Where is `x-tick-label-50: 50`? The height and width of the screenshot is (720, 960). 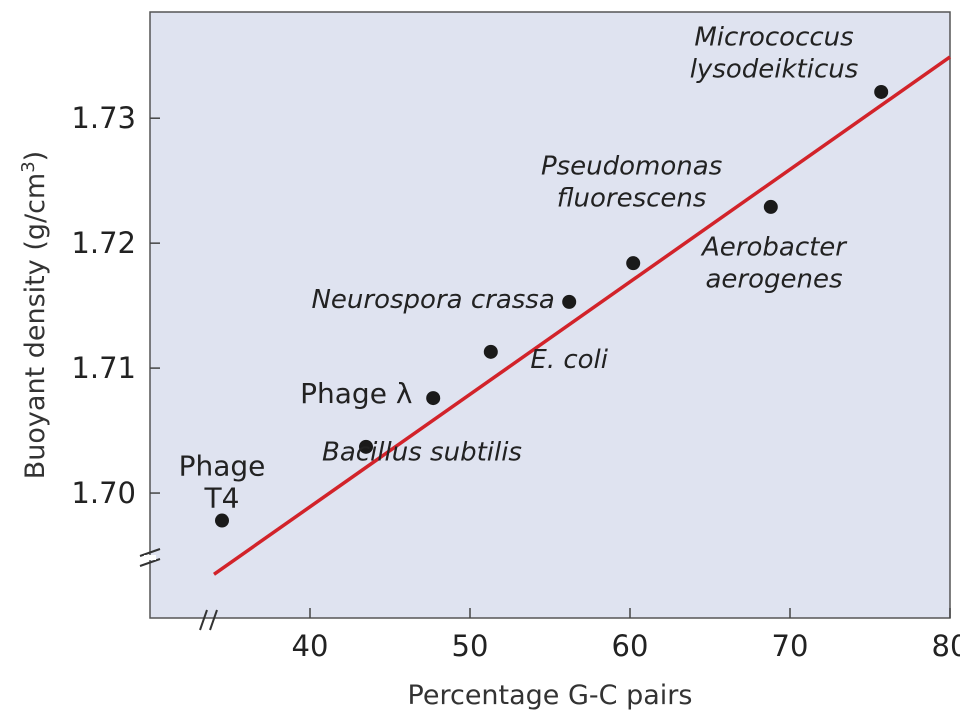 x-tick-label-50: 50 is located at coordinates (470, 646).